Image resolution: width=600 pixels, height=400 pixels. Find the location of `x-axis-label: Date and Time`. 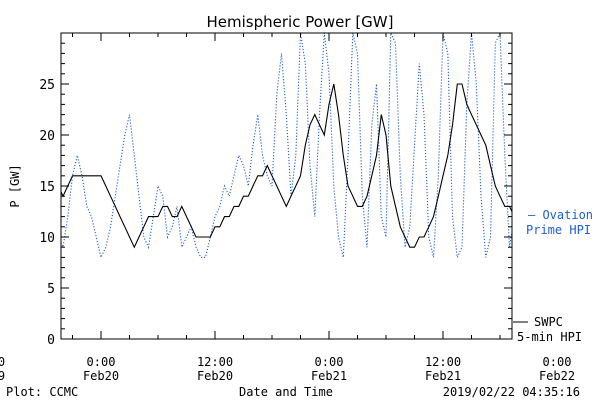

x-axis-label: Date and Time is located at coordinates (286, 392).